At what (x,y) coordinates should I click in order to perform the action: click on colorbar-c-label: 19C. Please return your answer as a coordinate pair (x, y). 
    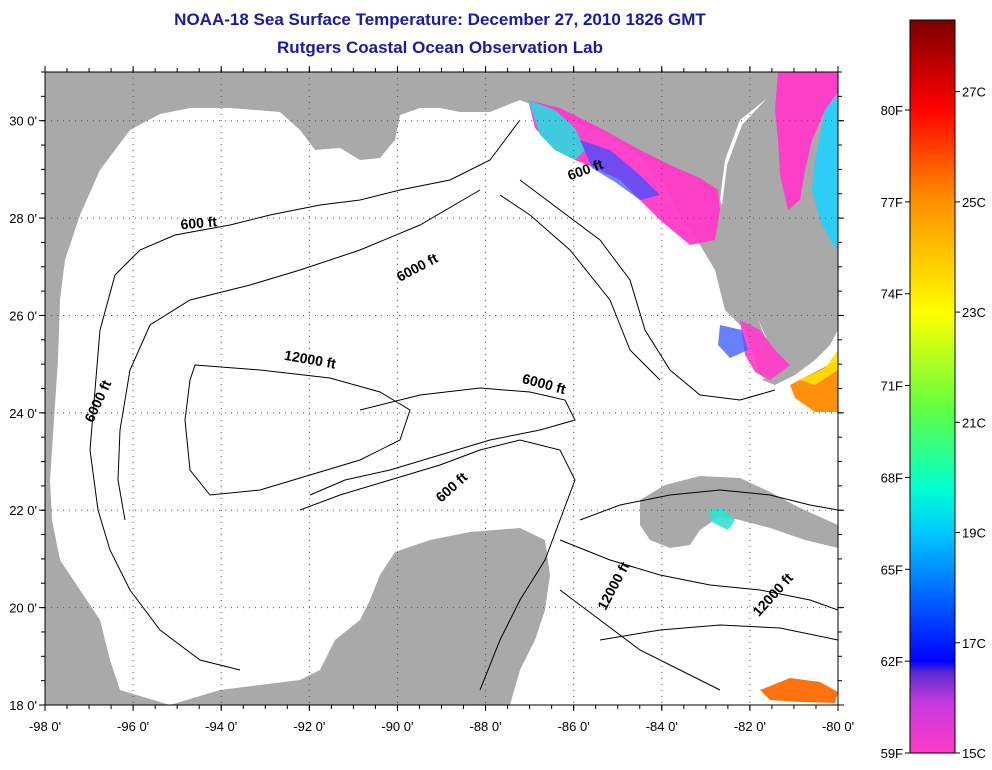
    Looking at the image, I should click on (974, 533).